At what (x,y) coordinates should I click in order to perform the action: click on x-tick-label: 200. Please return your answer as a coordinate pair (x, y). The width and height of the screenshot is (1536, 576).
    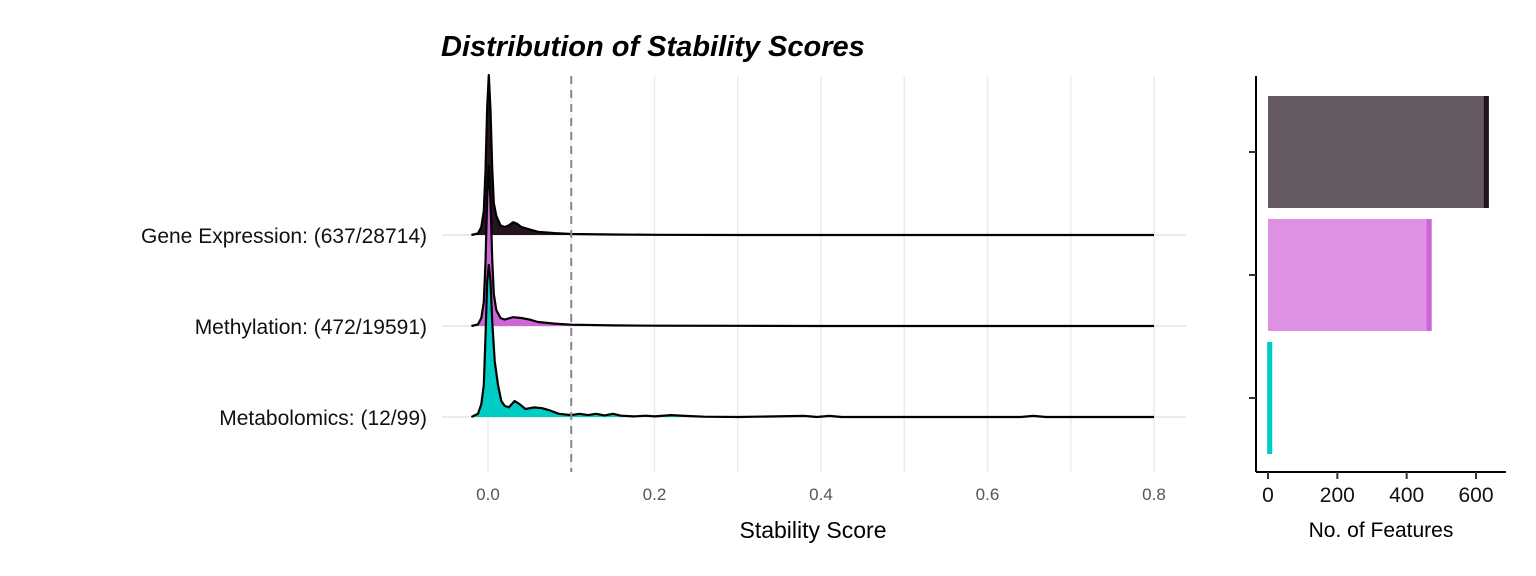
    Looking at the image, I should click on (1337, 495).